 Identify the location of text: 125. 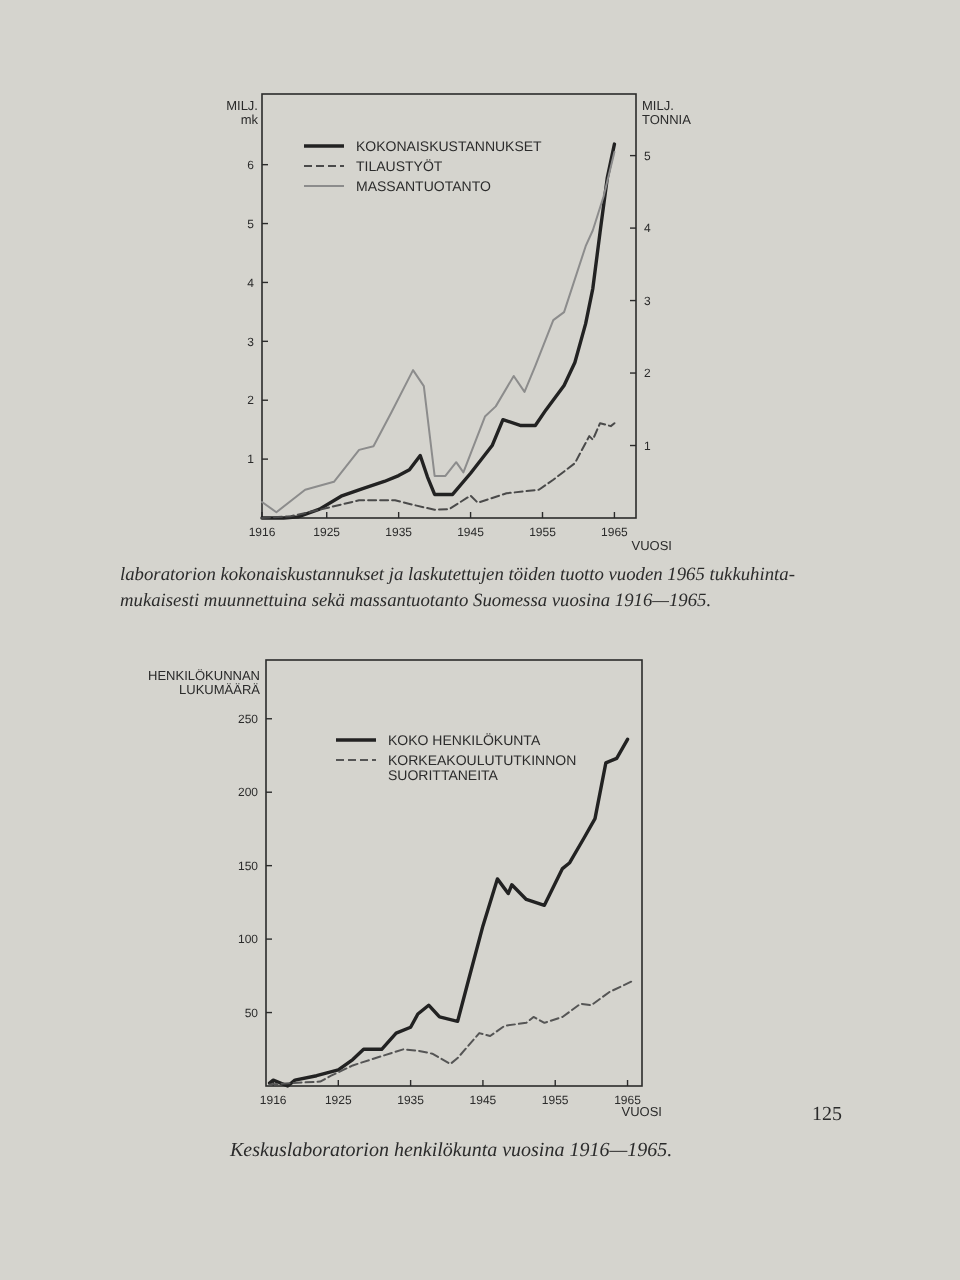
(827, 1115).